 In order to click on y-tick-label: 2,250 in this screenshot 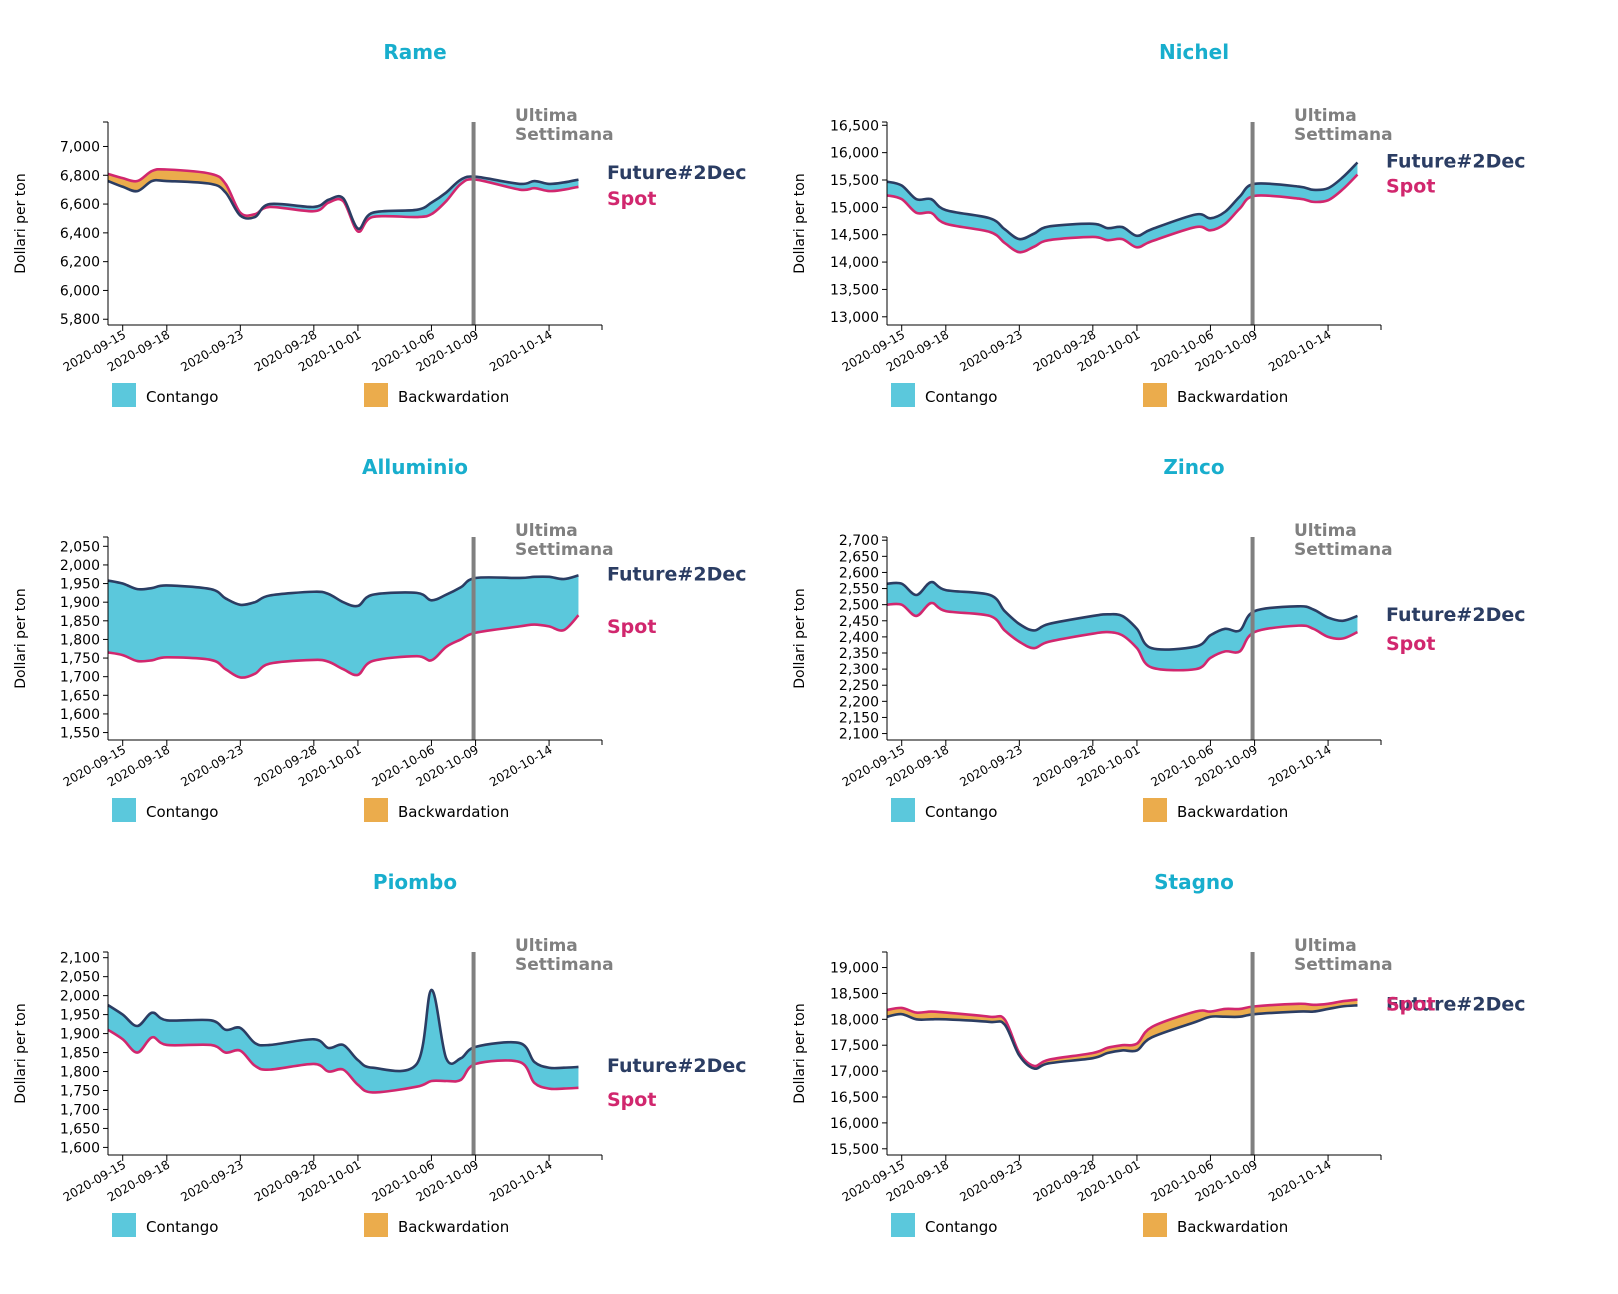, I will do `click(859, 686)`.